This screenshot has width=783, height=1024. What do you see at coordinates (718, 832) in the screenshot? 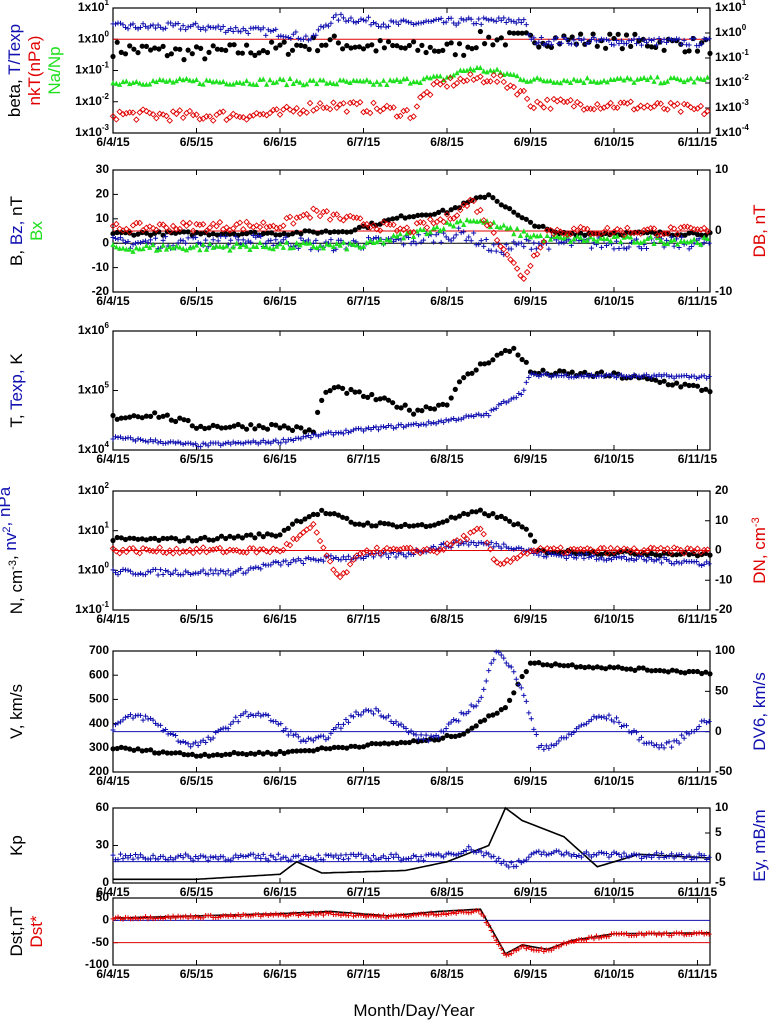
I see `y2-tick-label: 5` at bounding box center [718, 832].